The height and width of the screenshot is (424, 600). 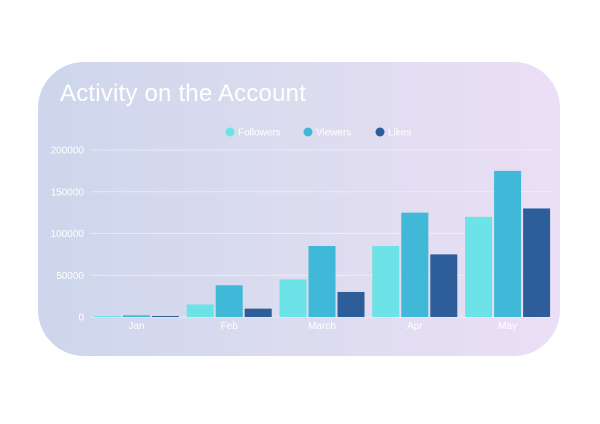 I want to click on legend-item-viewers: Viewers, so click(x=327, y=133).